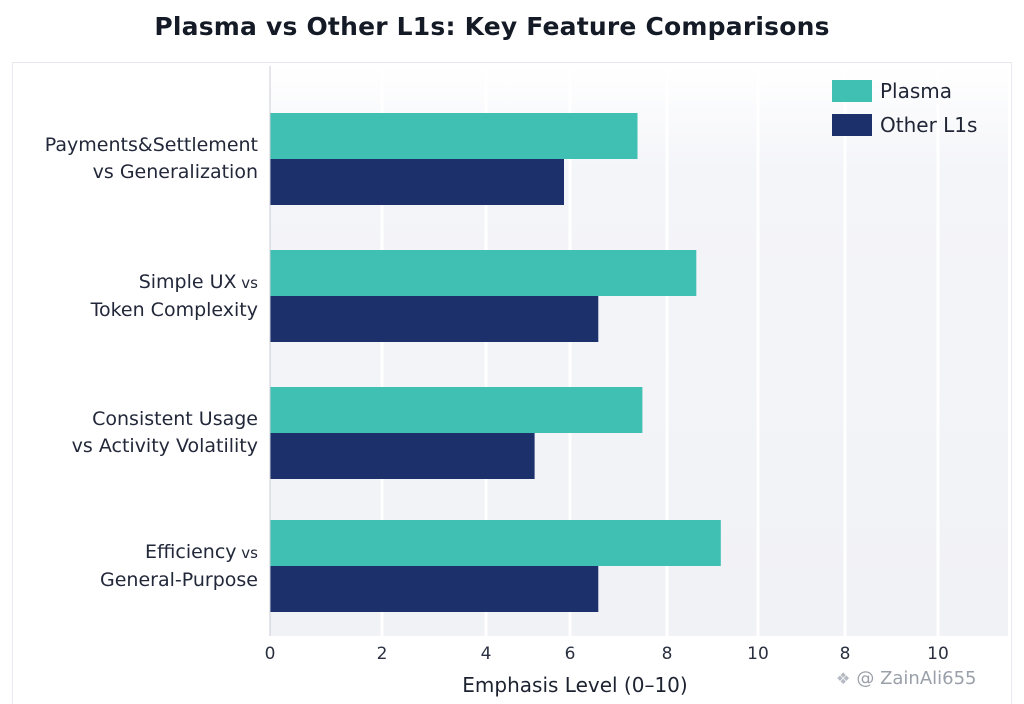 The width and height of the screenshot is (1024, 704). I want to click on frame-border-left, so click(12, 383).